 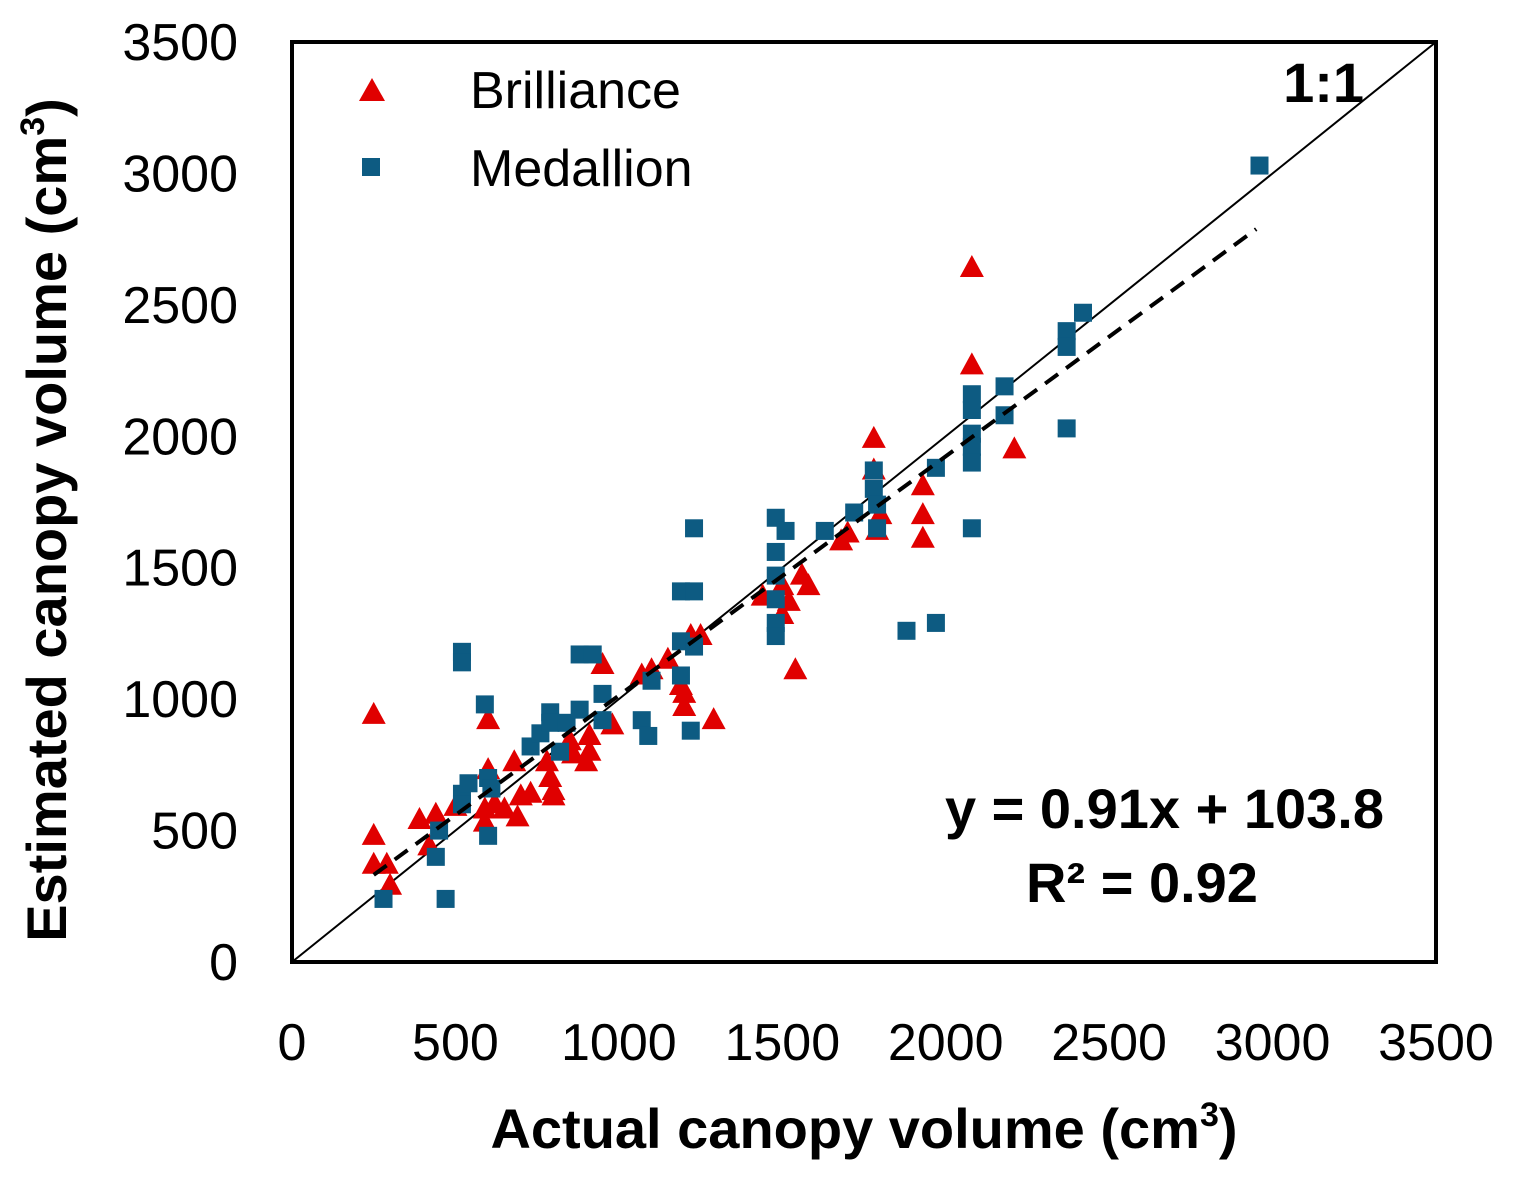 What do you see at coordinates (575, 91) in the screenshot?
I see `legend-label-brilliance: Brilliance` at bounding box center [575, 91].